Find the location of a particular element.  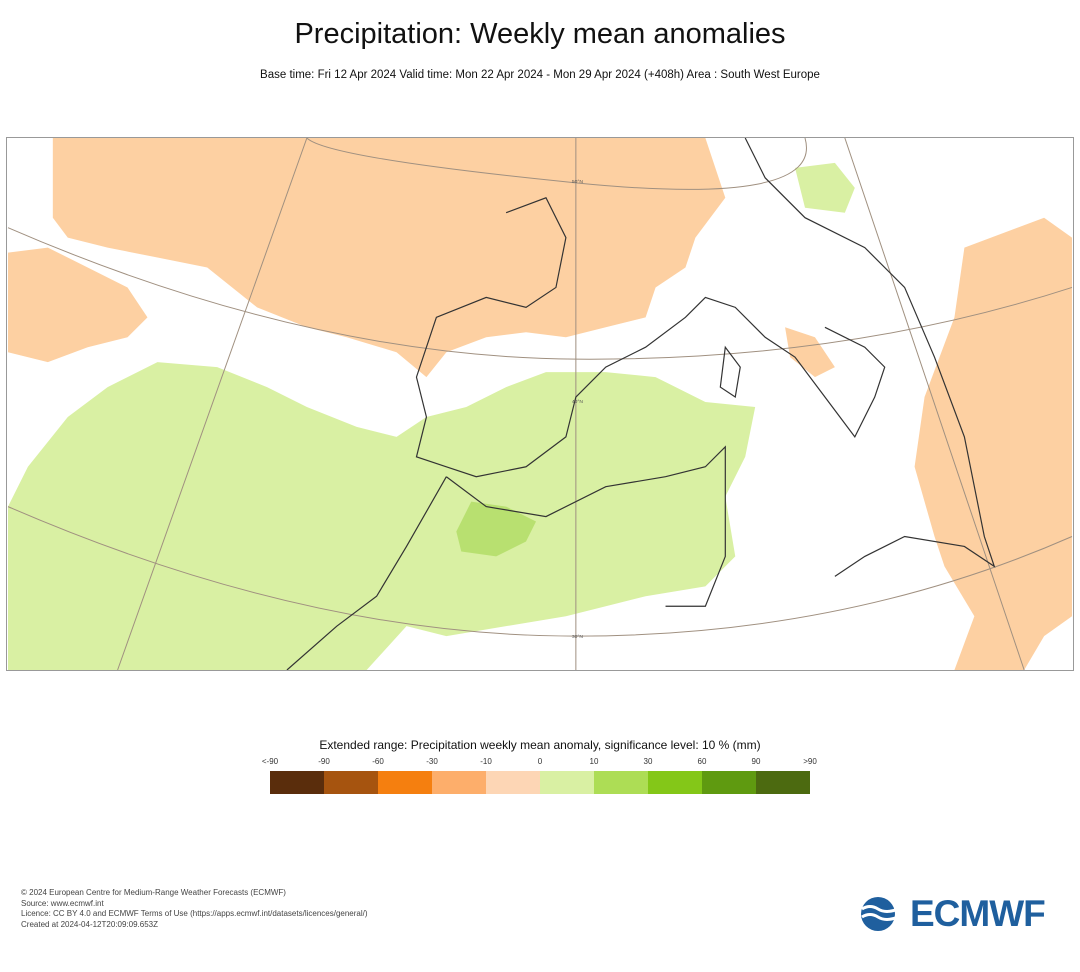

page-title: Precipitation: Weekly mean anomalies is located at coordinates (540, 34).